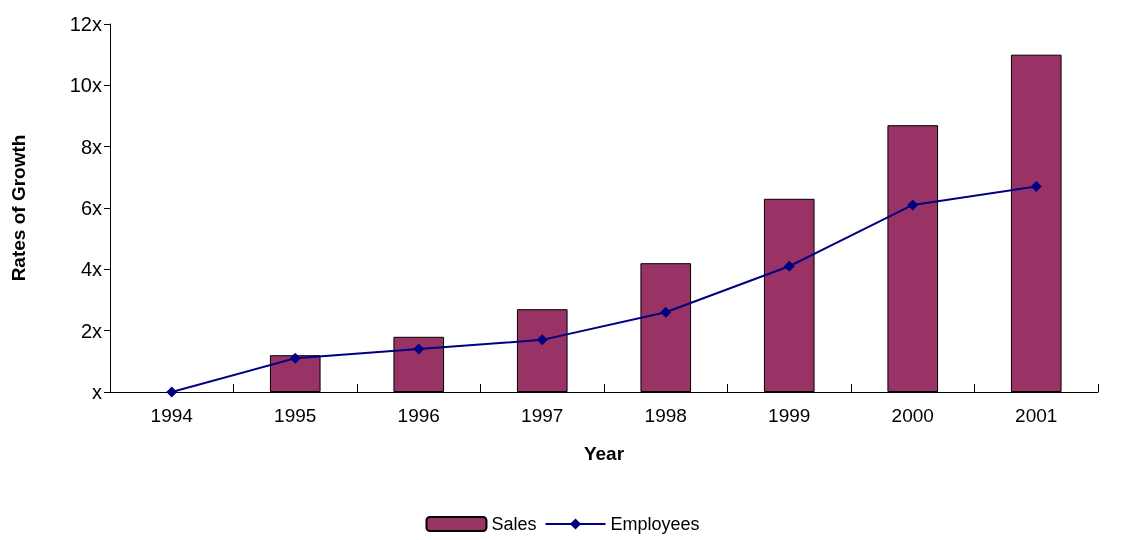 This screenshot has width=1125, height=540. I want to click on y-tick-label: x, so click(97, 392).